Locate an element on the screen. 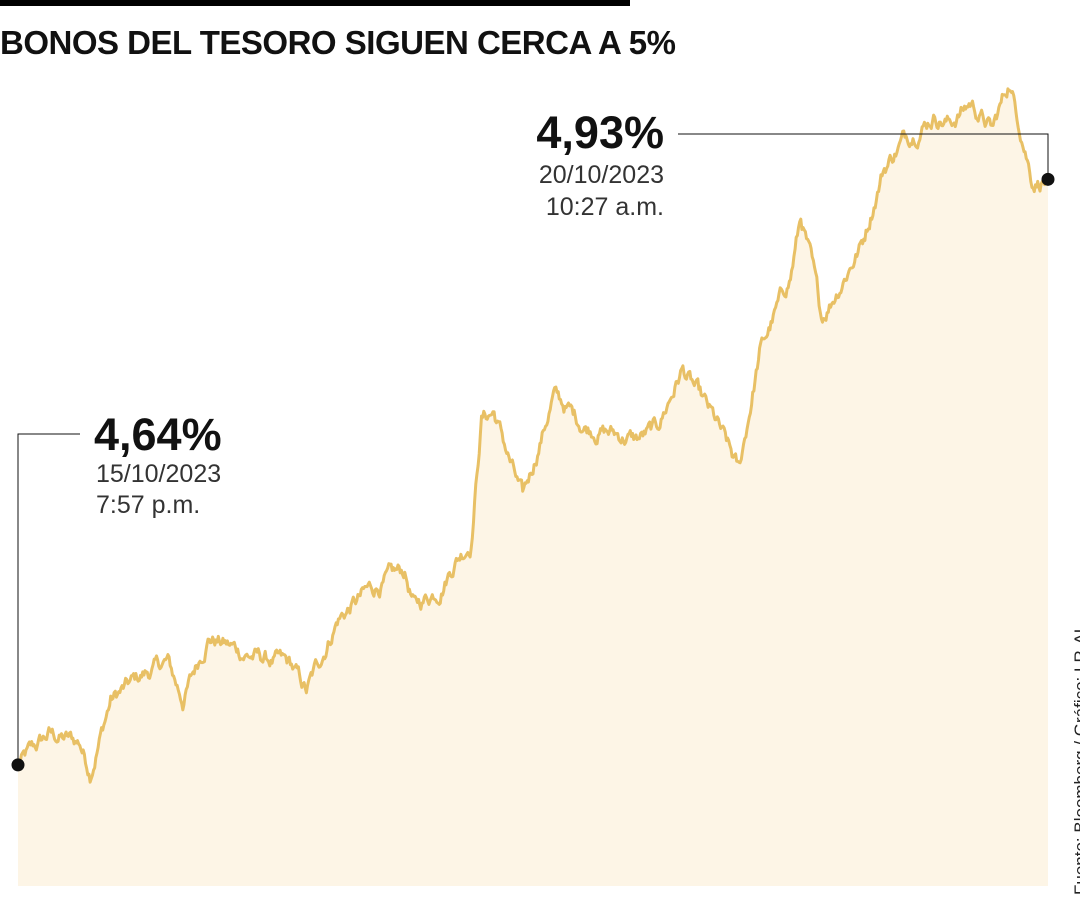 The height and width of the screenshot is (900, 1080). annotation-start-leader is located at coordinates (48, 599).